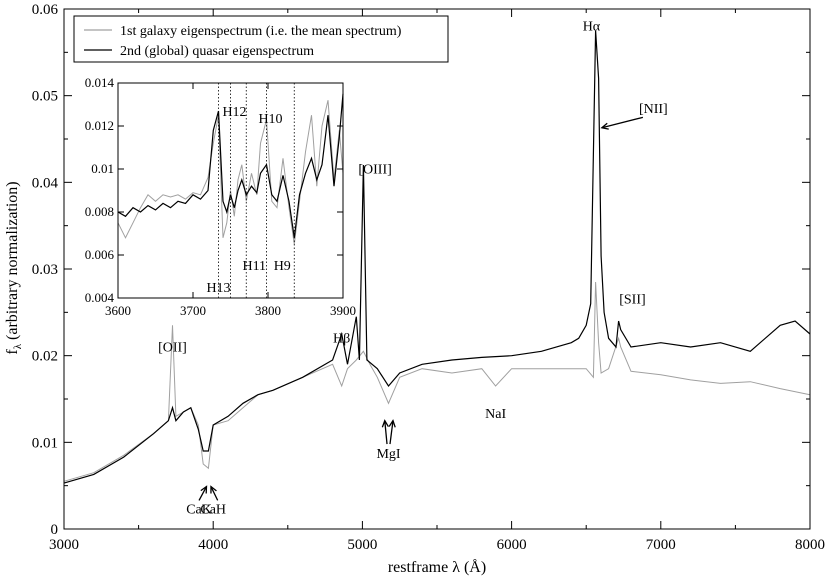 The height and width of the screenshot is (578, 830). I want to click on annotation-label: Hα, so click(592, 27).